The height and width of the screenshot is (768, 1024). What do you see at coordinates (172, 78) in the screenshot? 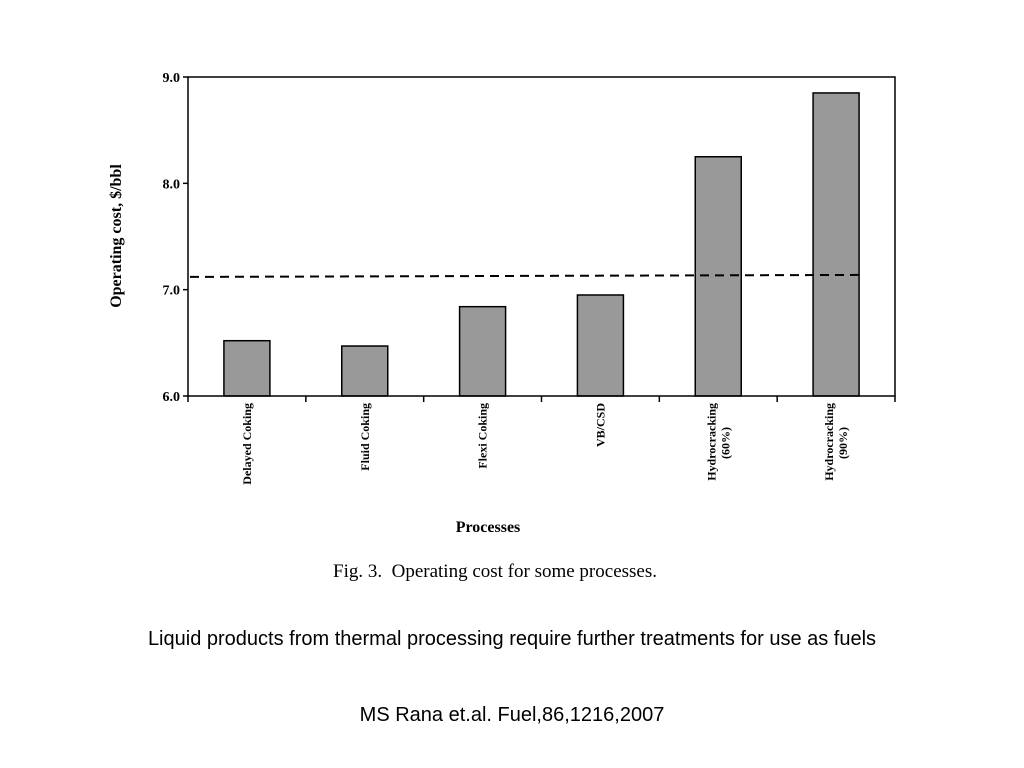
I see `y-tick-label: 9.0` at bounding box center [172, 78].